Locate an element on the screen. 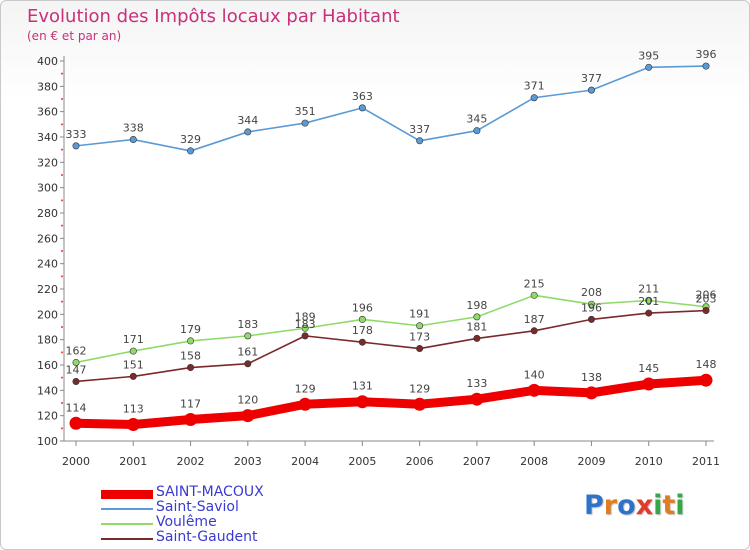  data-label-voul-me: 215 is located at coordinates (534, 283).